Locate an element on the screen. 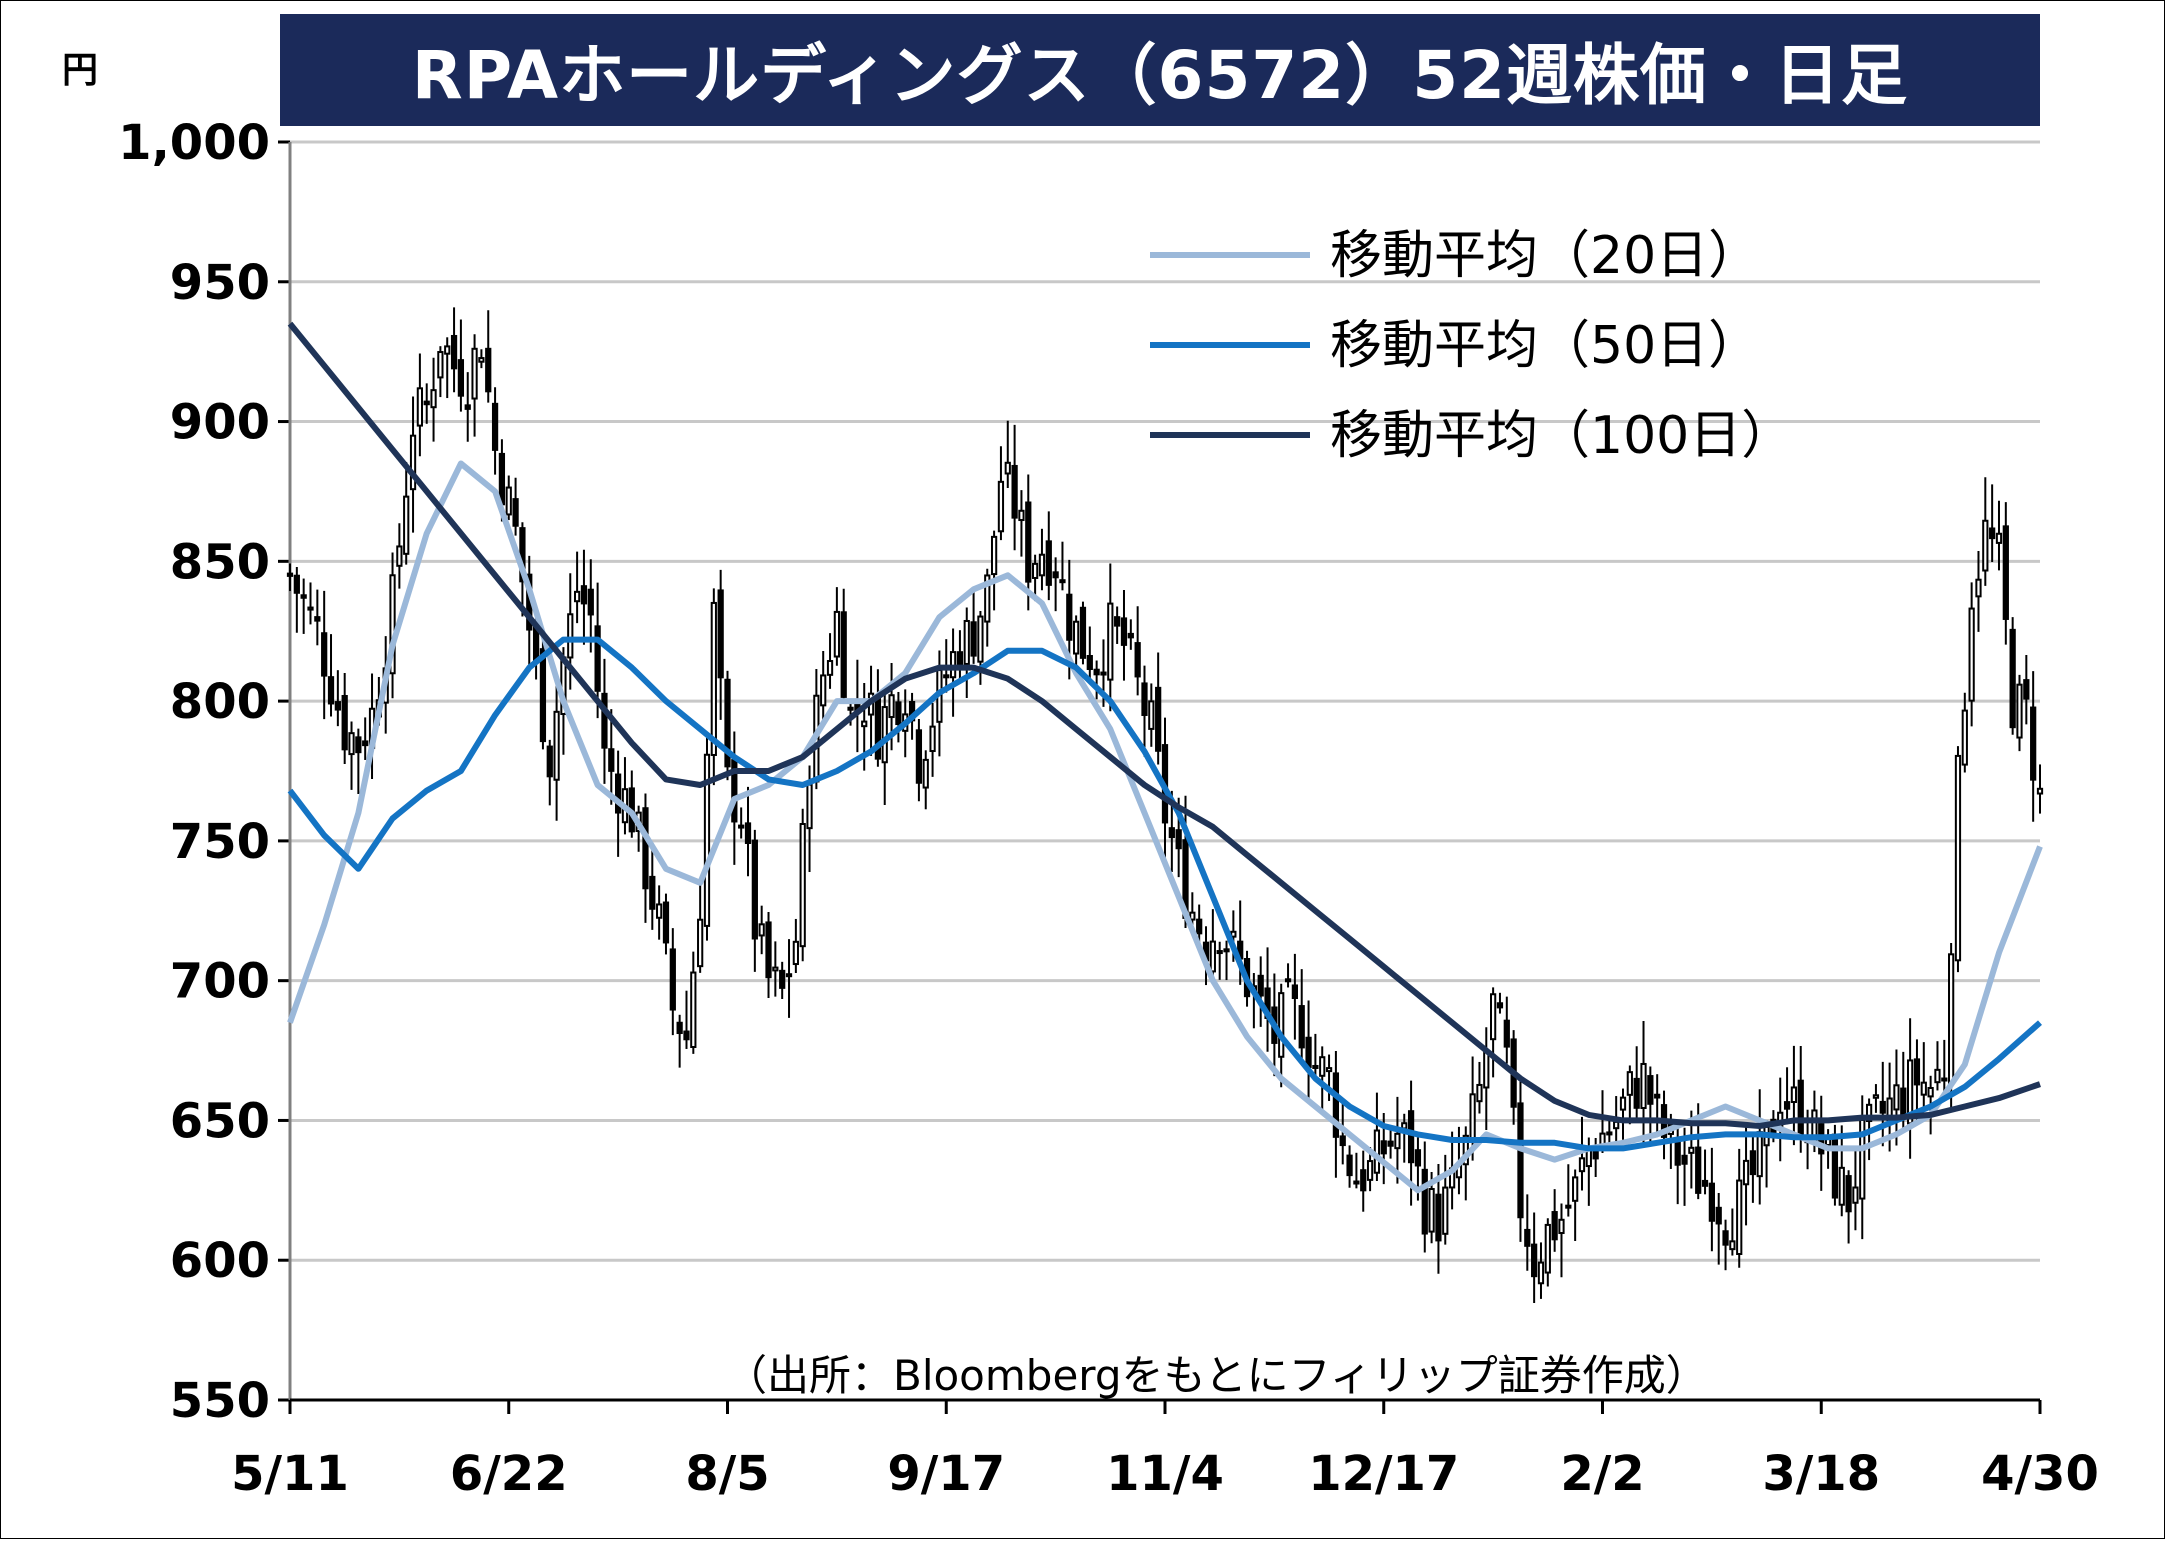 The width and height of the screenshot is (2167, 1541). x-tick-label: 4/30 is located at coordinates (2040, 1474).